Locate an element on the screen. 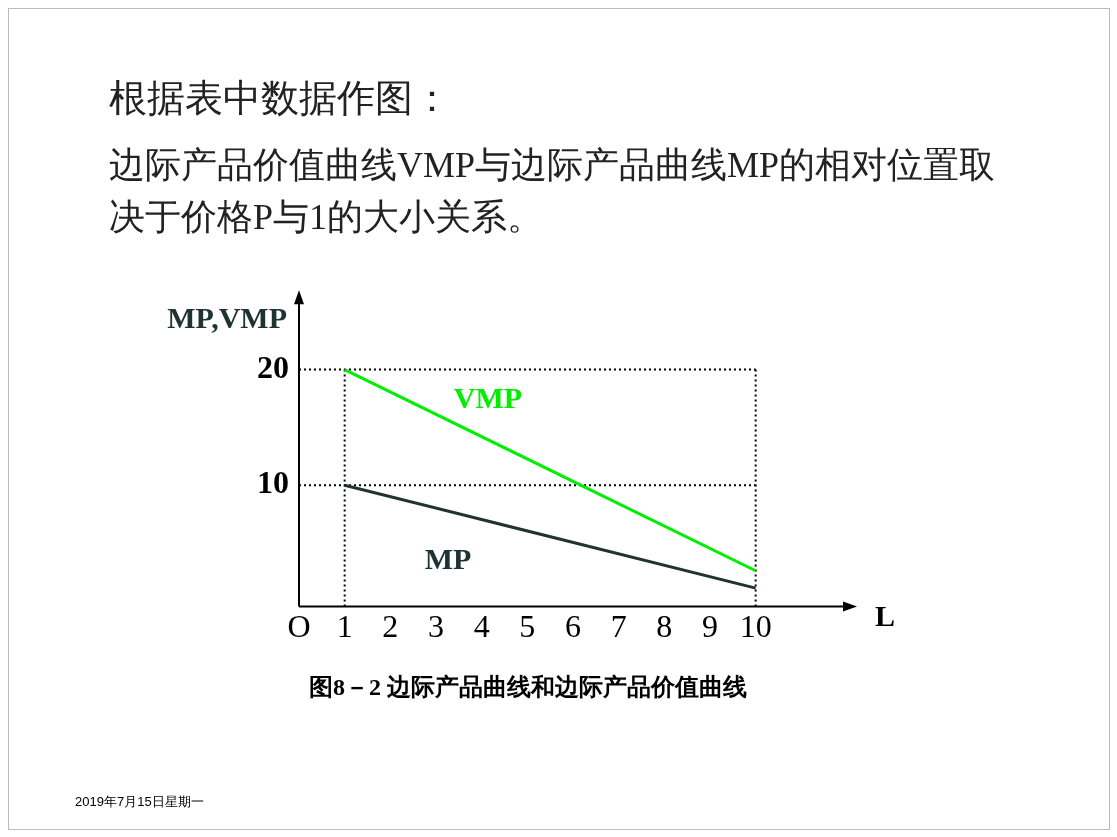  x-tick-label: 10 is located at coordinates (755, 626).